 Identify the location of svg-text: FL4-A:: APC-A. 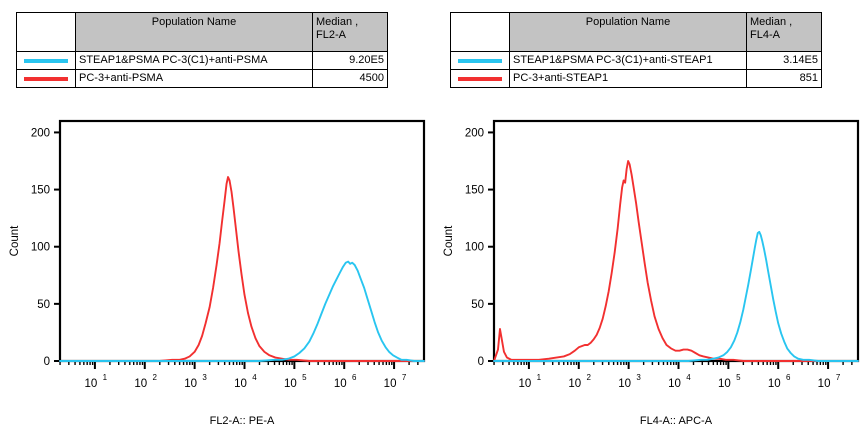
(676, 421).